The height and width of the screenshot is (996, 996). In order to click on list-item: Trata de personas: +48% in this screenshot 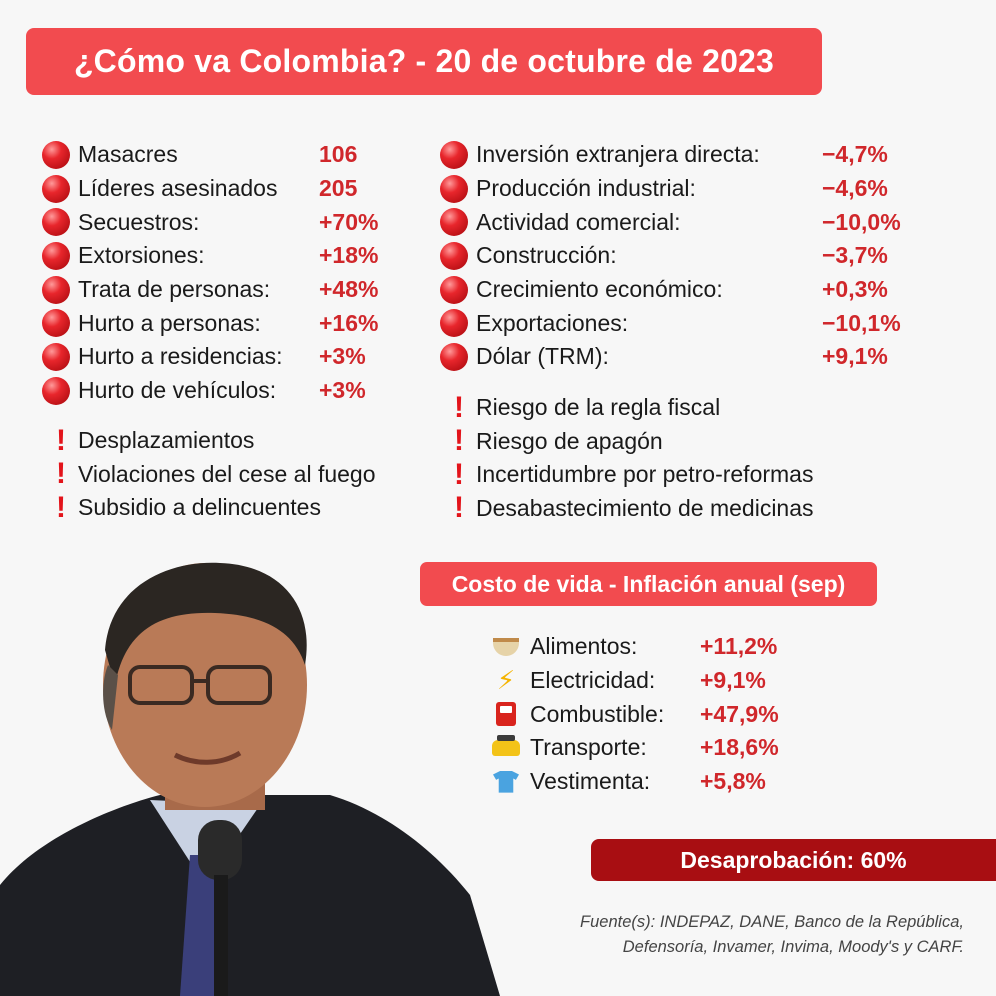, I will do `click(223, 290)`.